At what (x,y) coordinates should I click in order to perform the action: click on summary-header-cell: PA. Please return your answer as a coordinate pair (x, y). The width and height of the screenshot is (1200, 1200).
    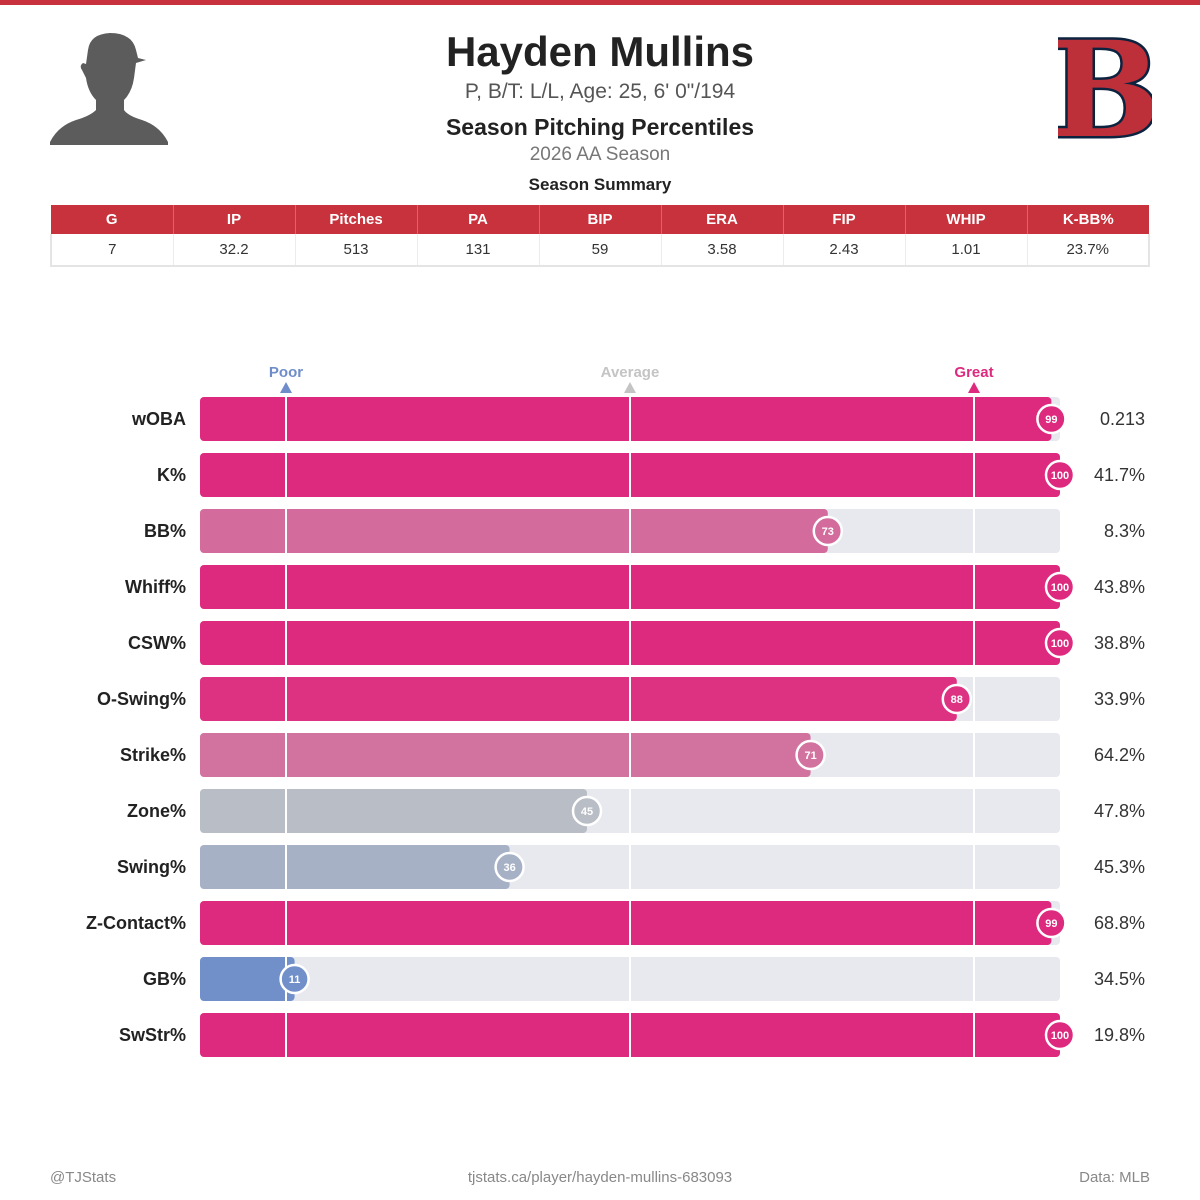
    Looking at the image, I should click on (478, 219).